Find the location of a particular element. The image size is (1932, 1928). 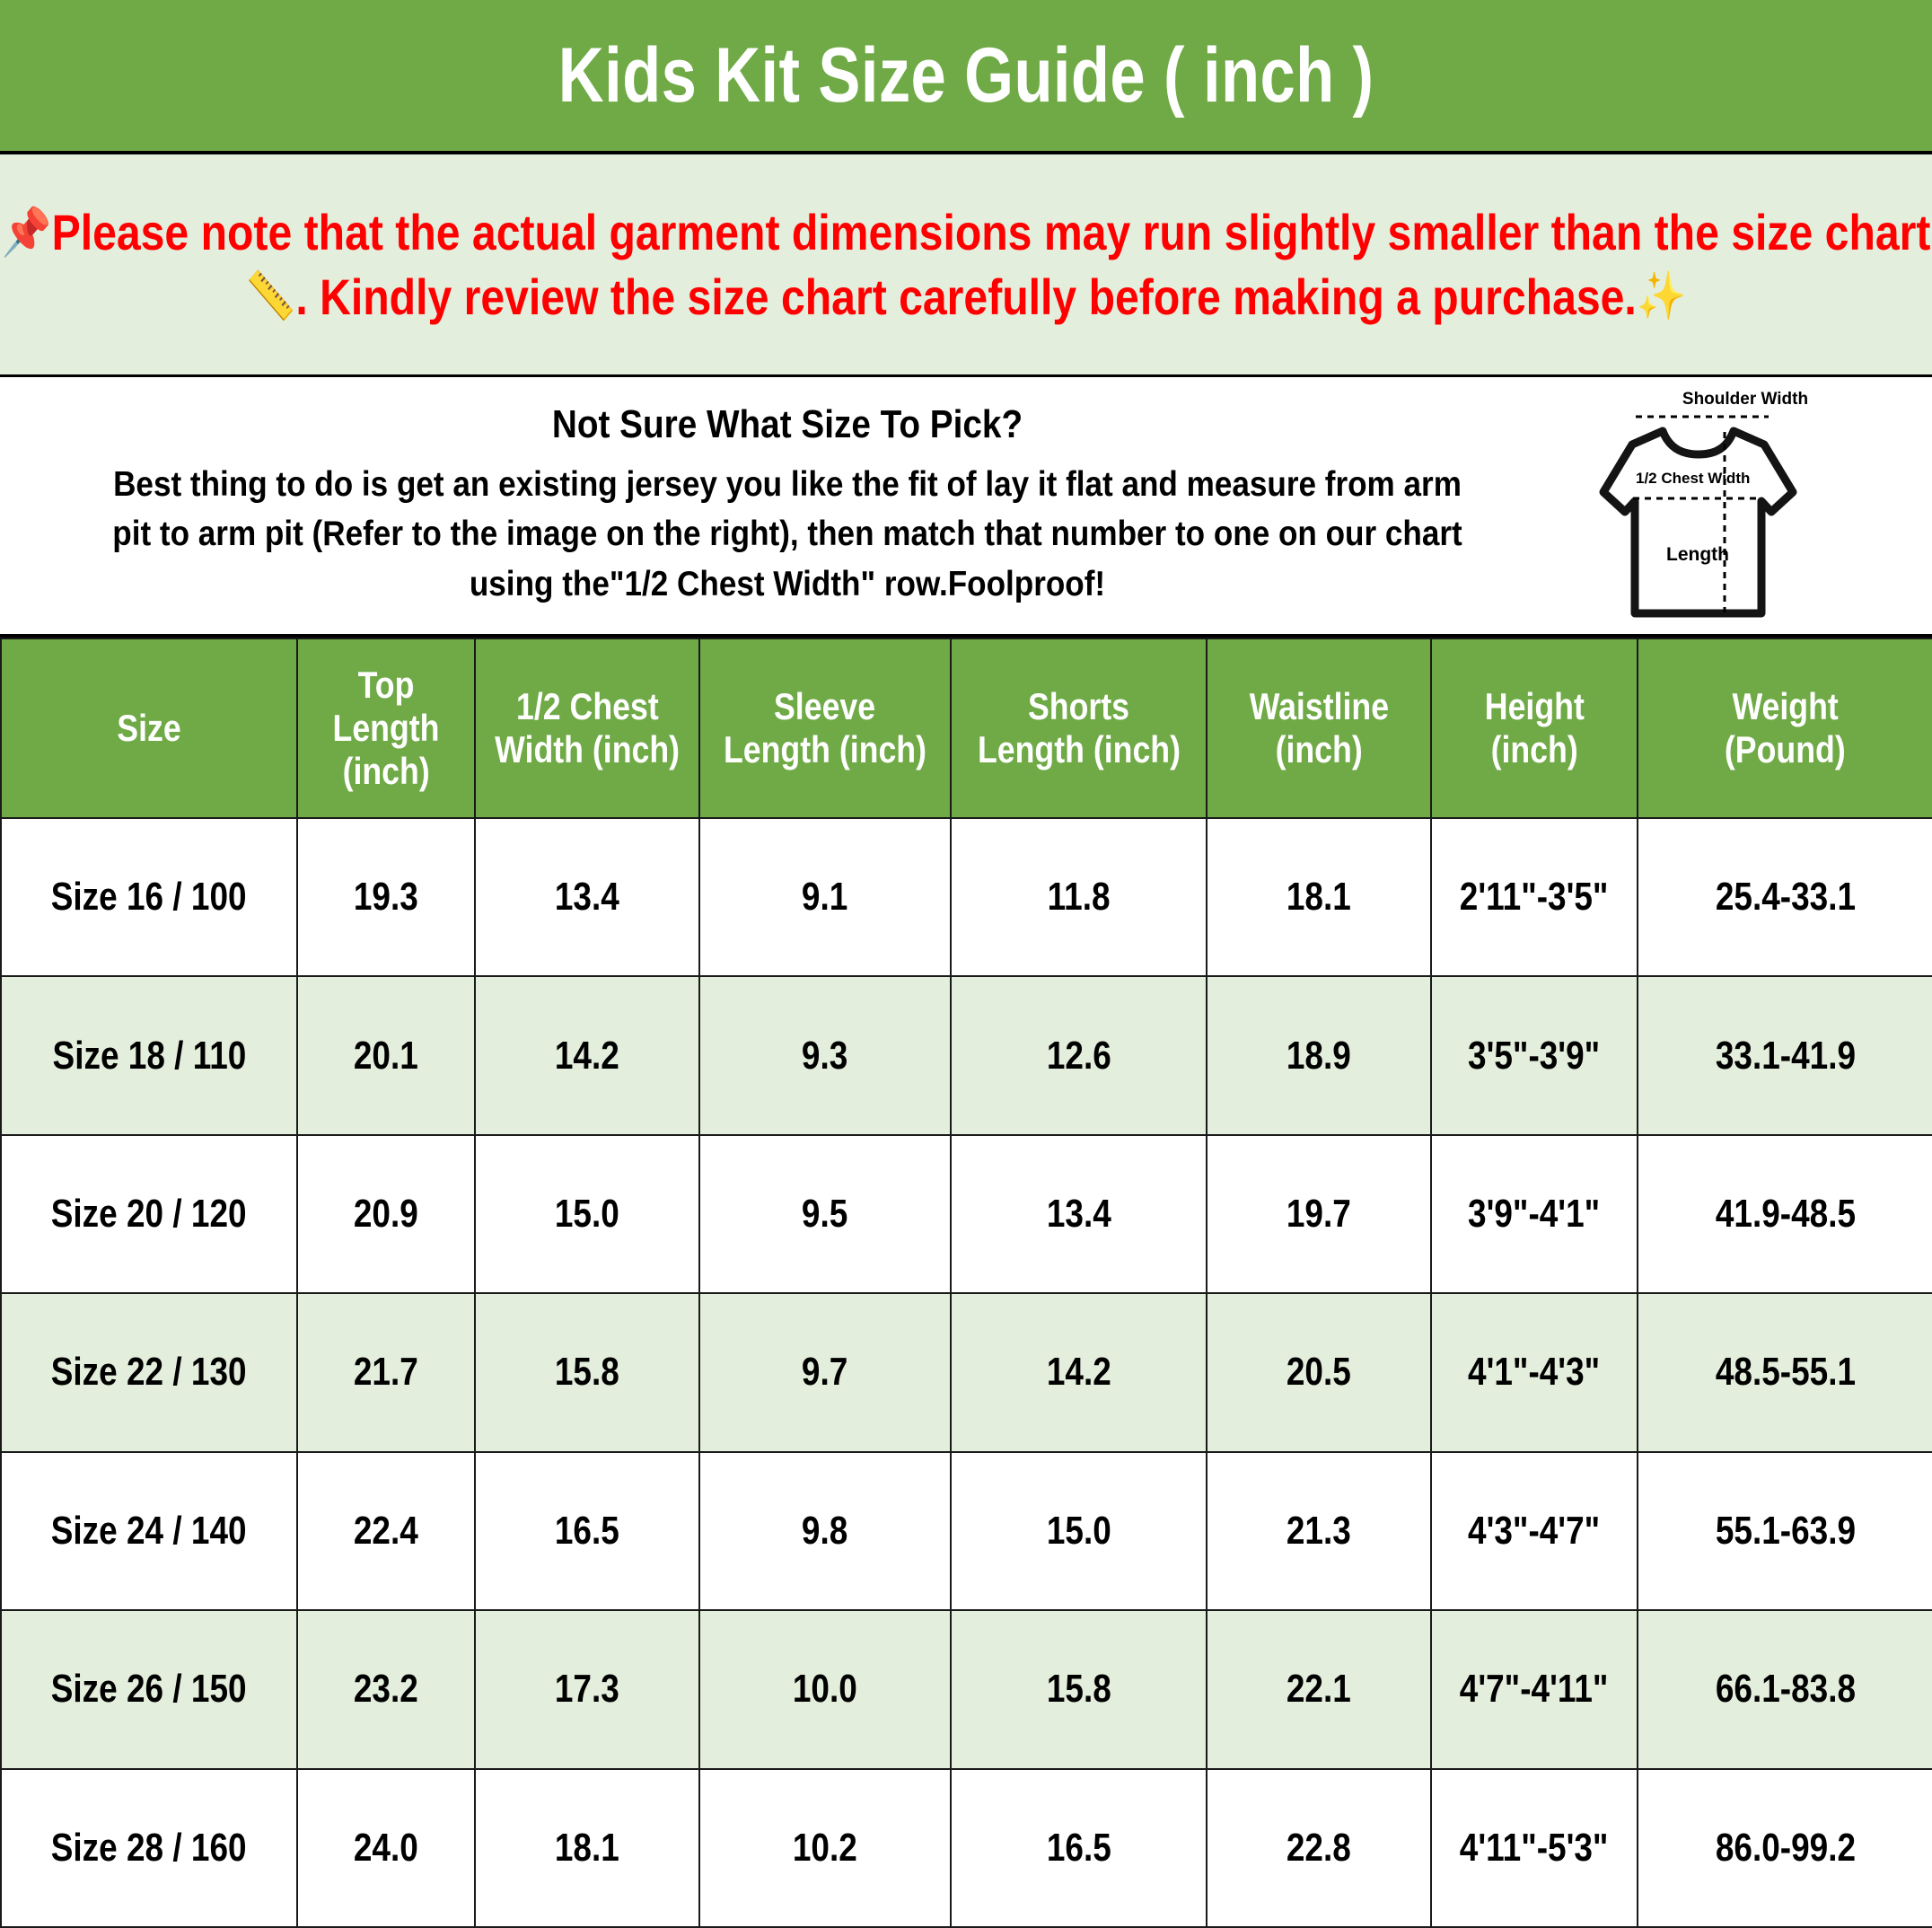

column-header-height: Height (inch) is located at coordinates (1534, 728).